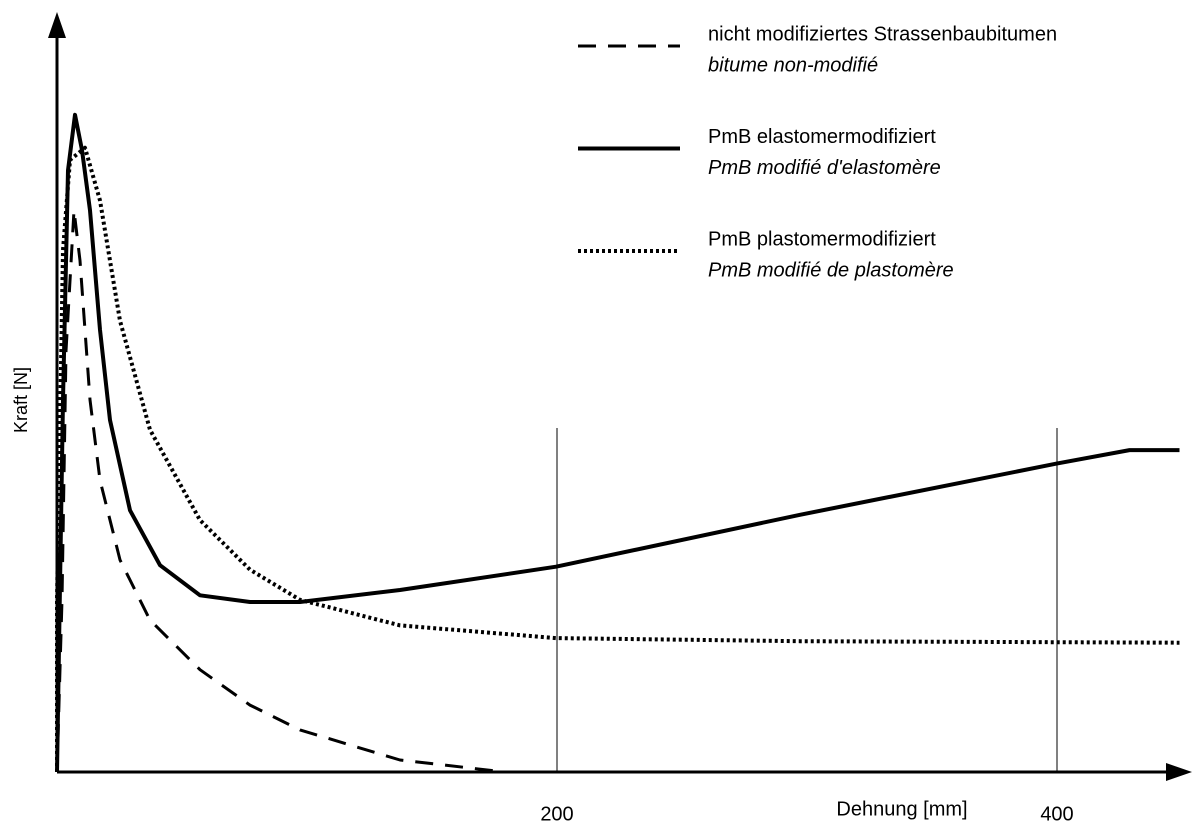 The width and height of the screenshot is (1201, 832). What do you see at coordinates (1179, 772) in the screenshot?
I see `x-axis-arrow` at bounding box center [1179, 772].